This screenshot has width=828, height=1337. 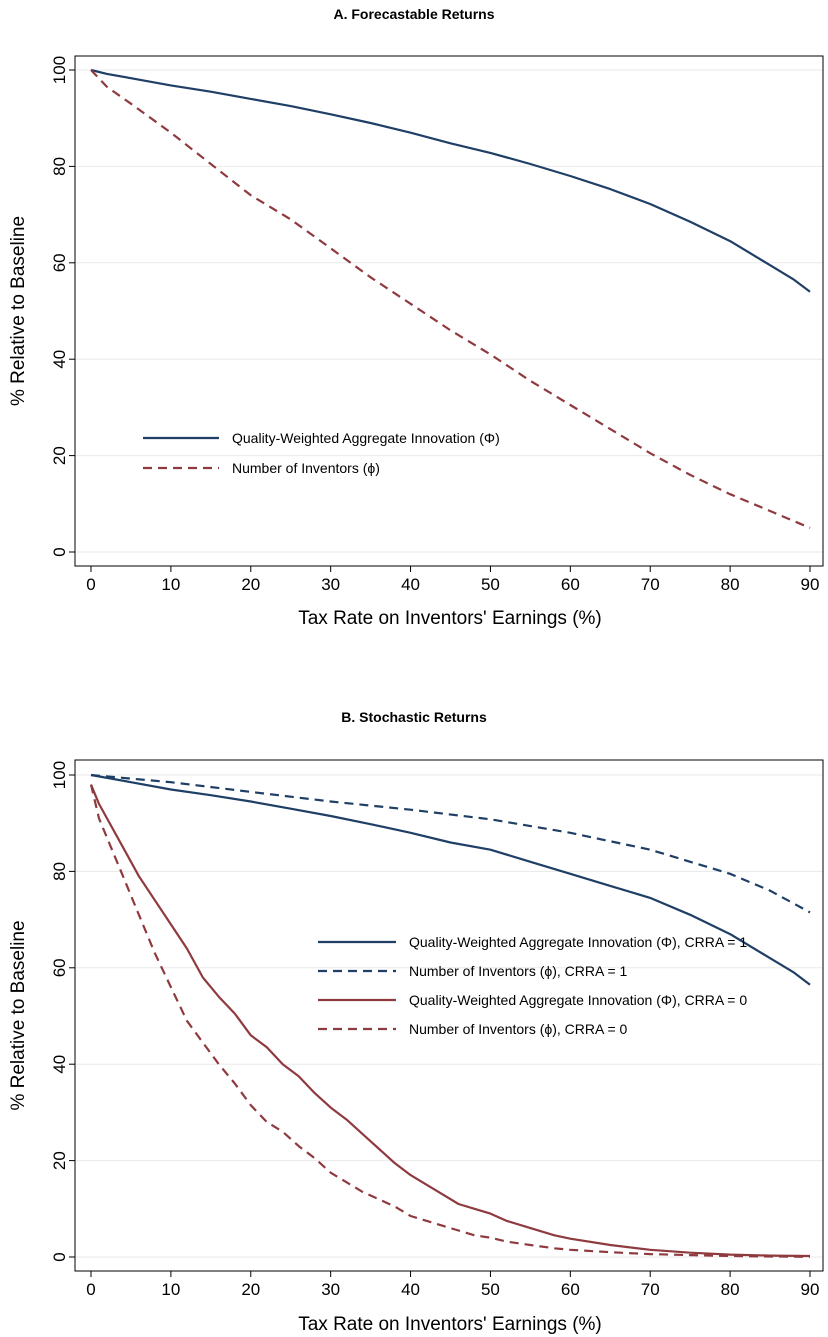 I want to click on legend-label: Number of Inventors (ϕ), CRRA = 0, so click(x=518, y=1029).